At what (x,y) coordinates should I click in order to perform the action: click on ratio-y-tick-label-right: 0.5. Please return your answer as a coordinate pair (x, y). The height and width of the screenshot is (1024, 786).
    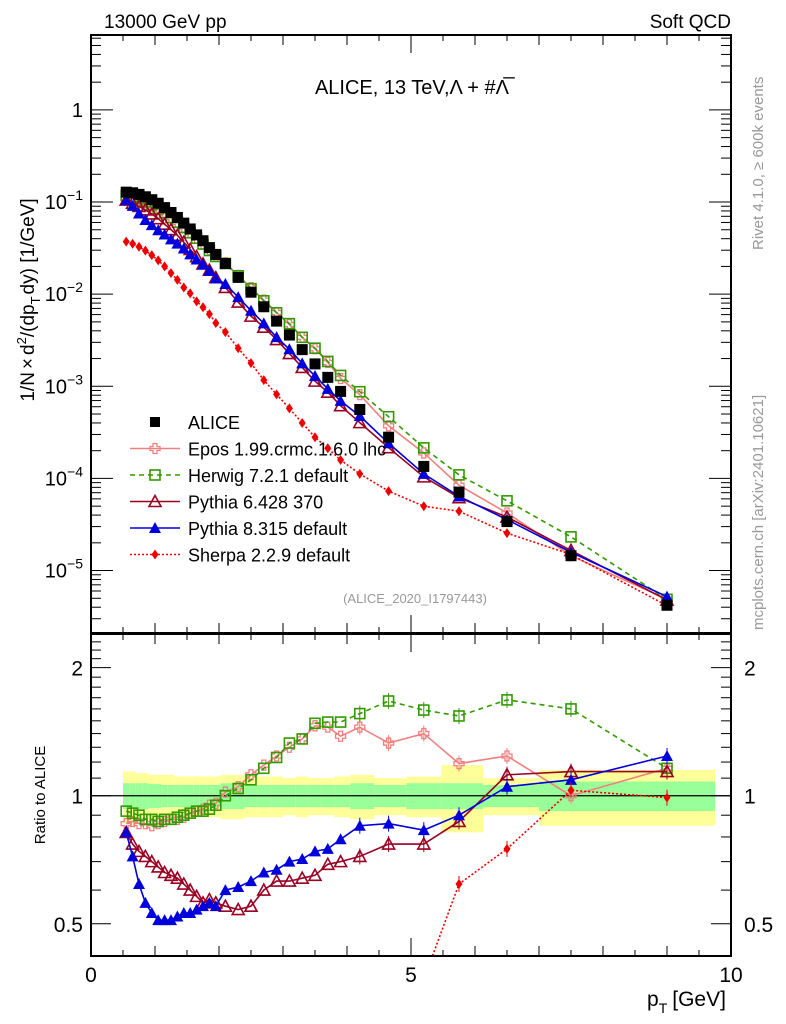
    Looking at the image, I should click on (758, 925).